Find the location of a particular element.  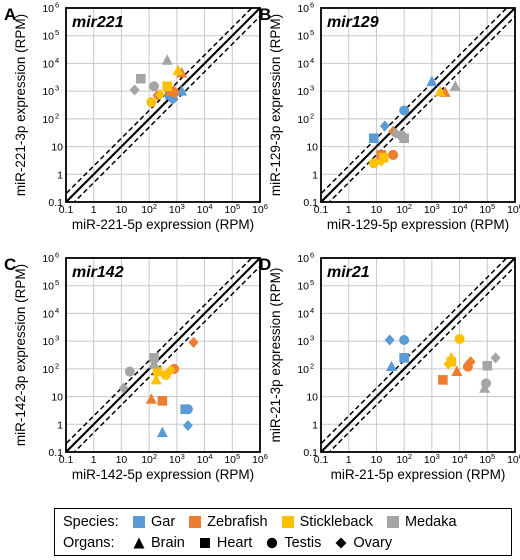

y-axis-label: miR-221-3p expression (RPM) is located at coordinates (20, 105).